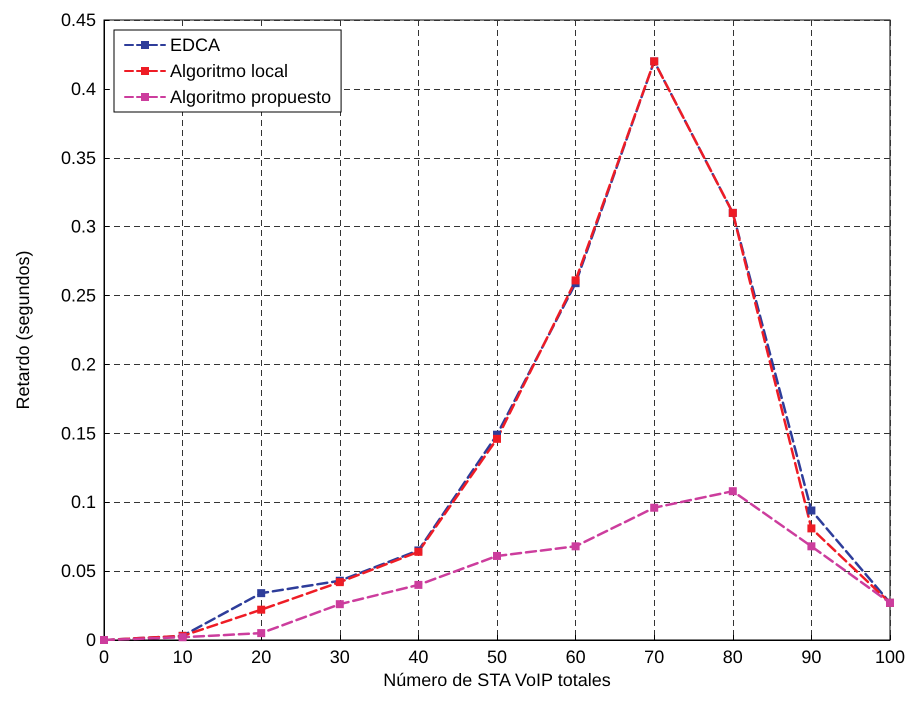 The height and width of the screenshot is (704, 912). What do you see at coordinates (78, 158) in the screenshot?
I see `y-tick-label: 0.35` at bounding box center [78, 158].